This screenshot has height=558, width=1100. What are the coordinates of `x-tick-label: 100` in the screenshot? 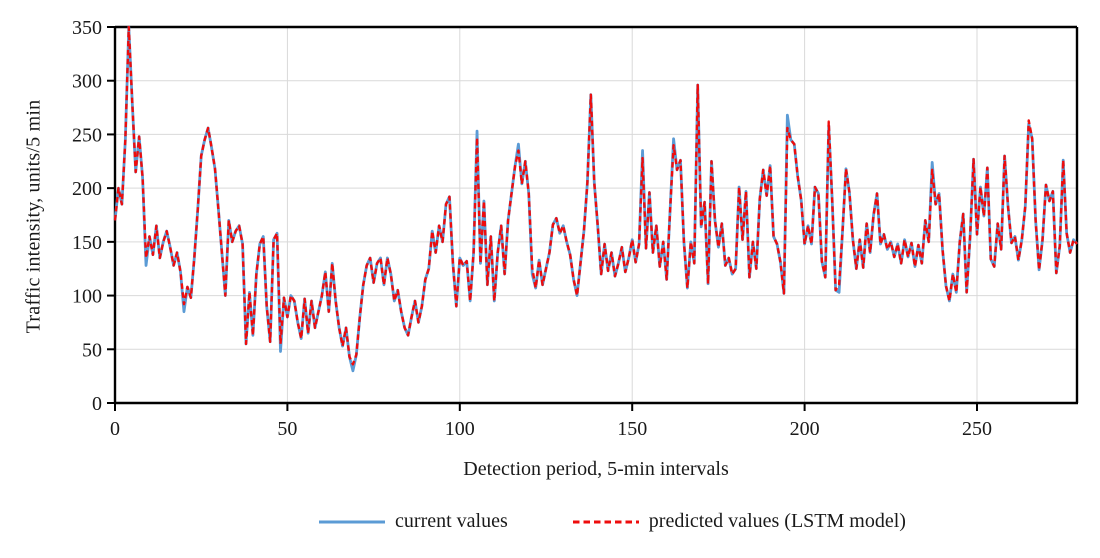 It's located at (460, 429).